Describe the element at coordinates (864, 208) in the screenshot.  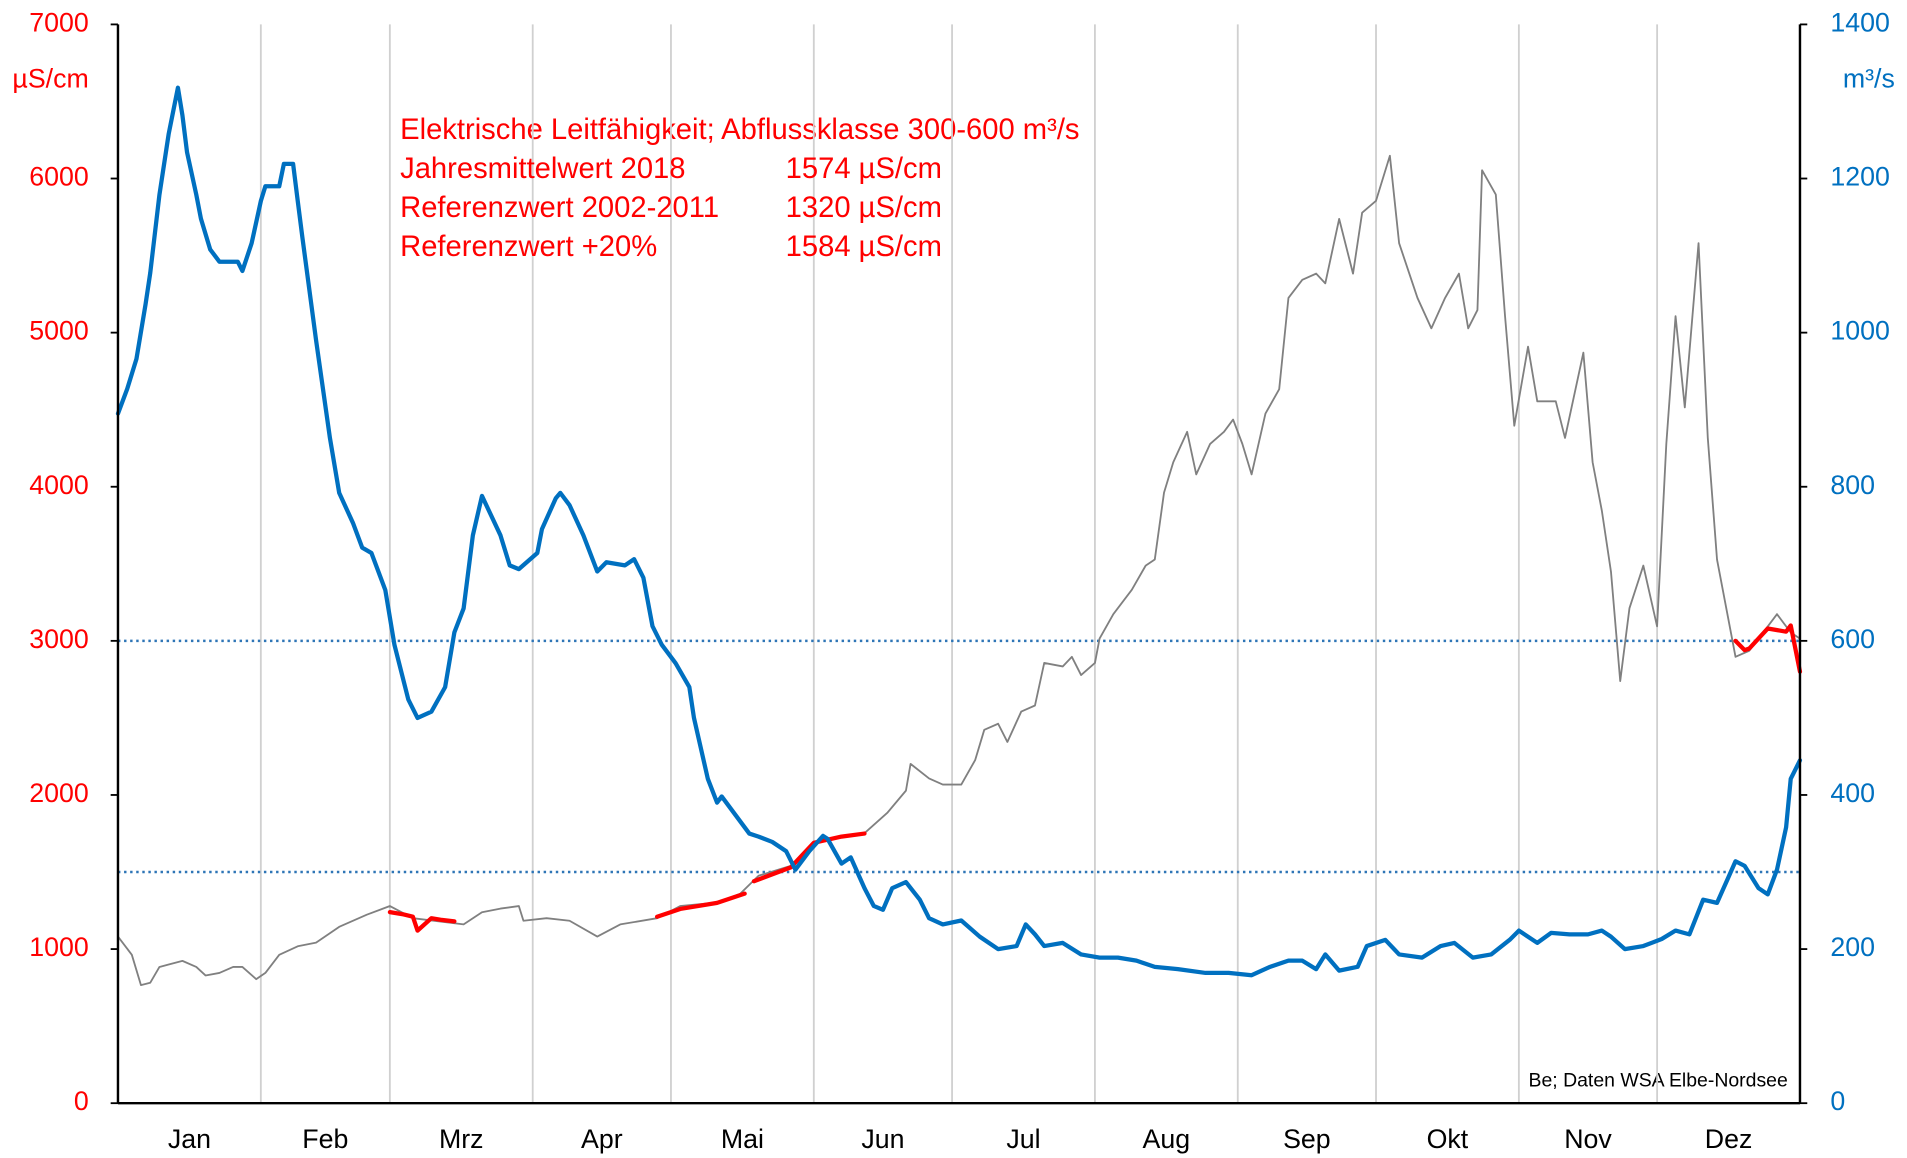
I see `annotation-text: 1320 µS/cm` at that location.